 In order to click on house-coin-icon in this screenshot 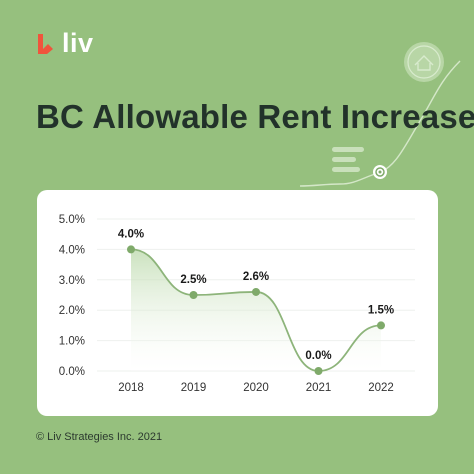, I will do `click(424, 62)`.